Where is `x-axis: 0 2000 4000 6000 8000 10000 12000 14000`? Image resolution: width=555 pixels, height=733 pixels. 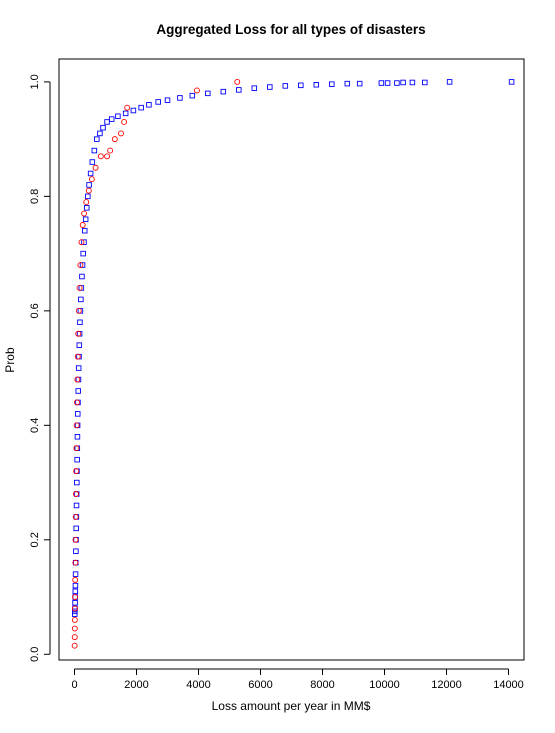 x-axis: 0 2000 4000 6000 8000 10000 12000 14000 is located at coordinates (297, 679).